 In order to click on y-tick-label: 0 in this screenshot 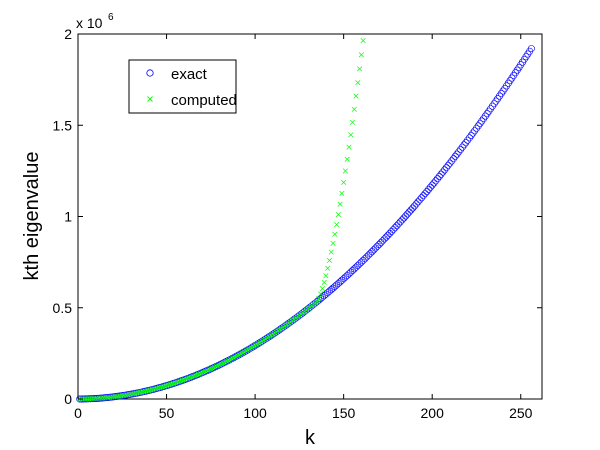, I will do `click(68, 399)`.